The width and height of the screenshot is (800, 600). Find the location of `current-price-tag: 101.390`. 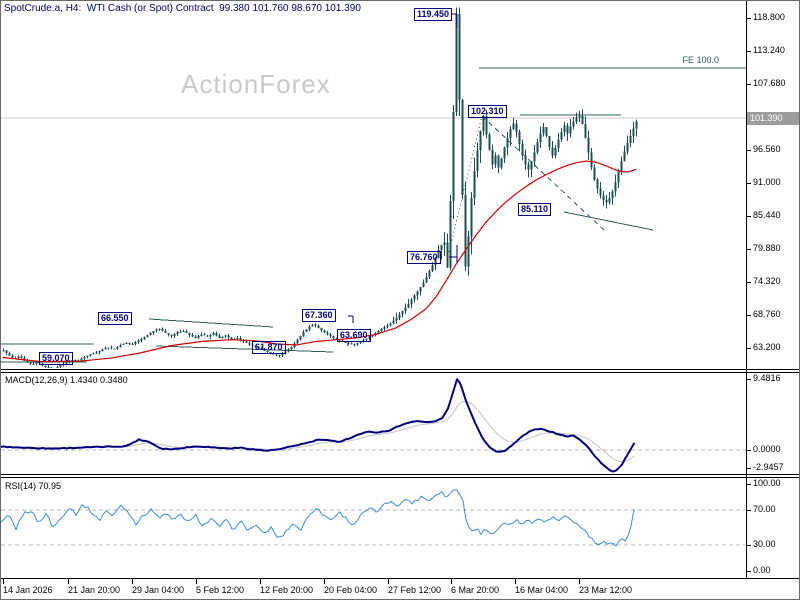

current-price-tag: 101.390 is located at coordinates (773, 118).